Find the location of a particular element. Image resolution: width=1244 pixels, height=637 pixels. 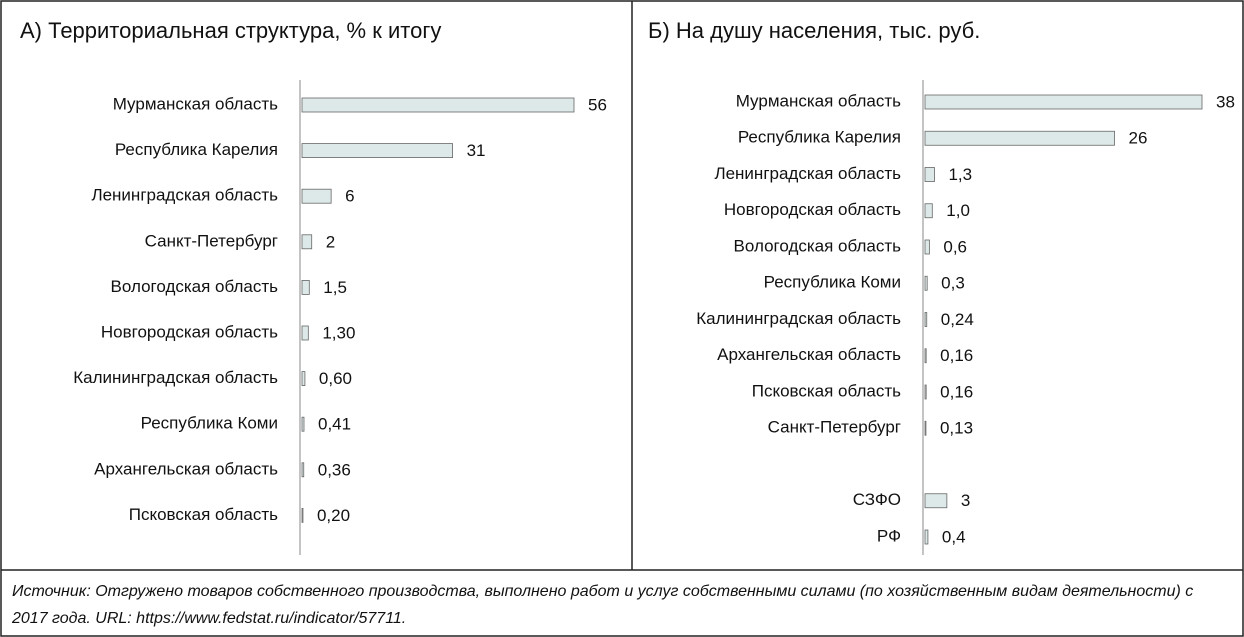

value-label: 0,6 is located at coordinates (955, 246).